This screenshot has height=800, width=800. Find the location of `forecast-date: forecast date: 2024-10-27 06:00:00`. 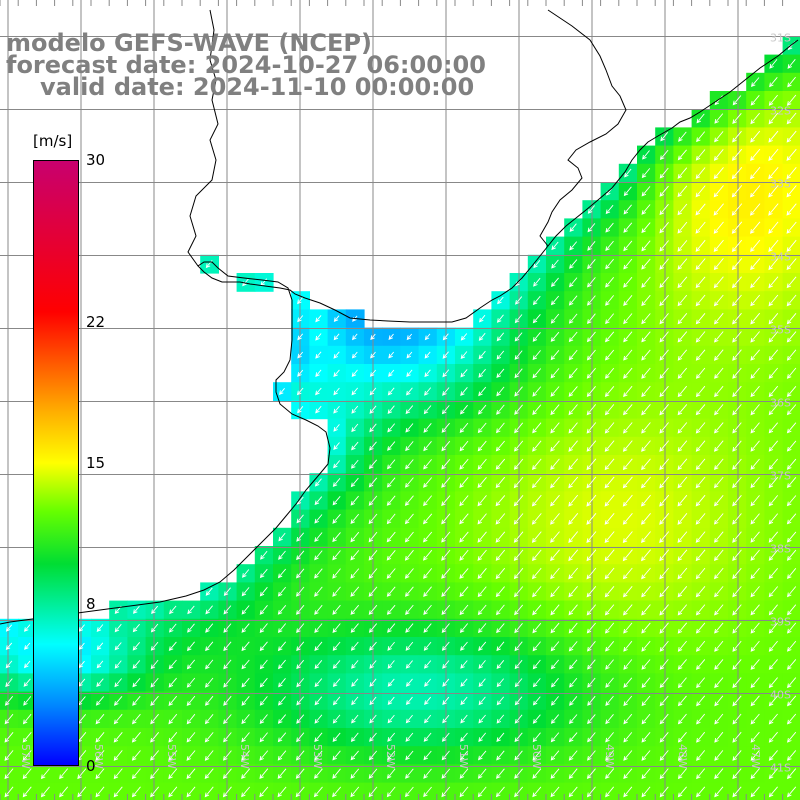

forecast-date: forecast date: 2024-10-27 06:00:00 is located at coordinates (246, 65).